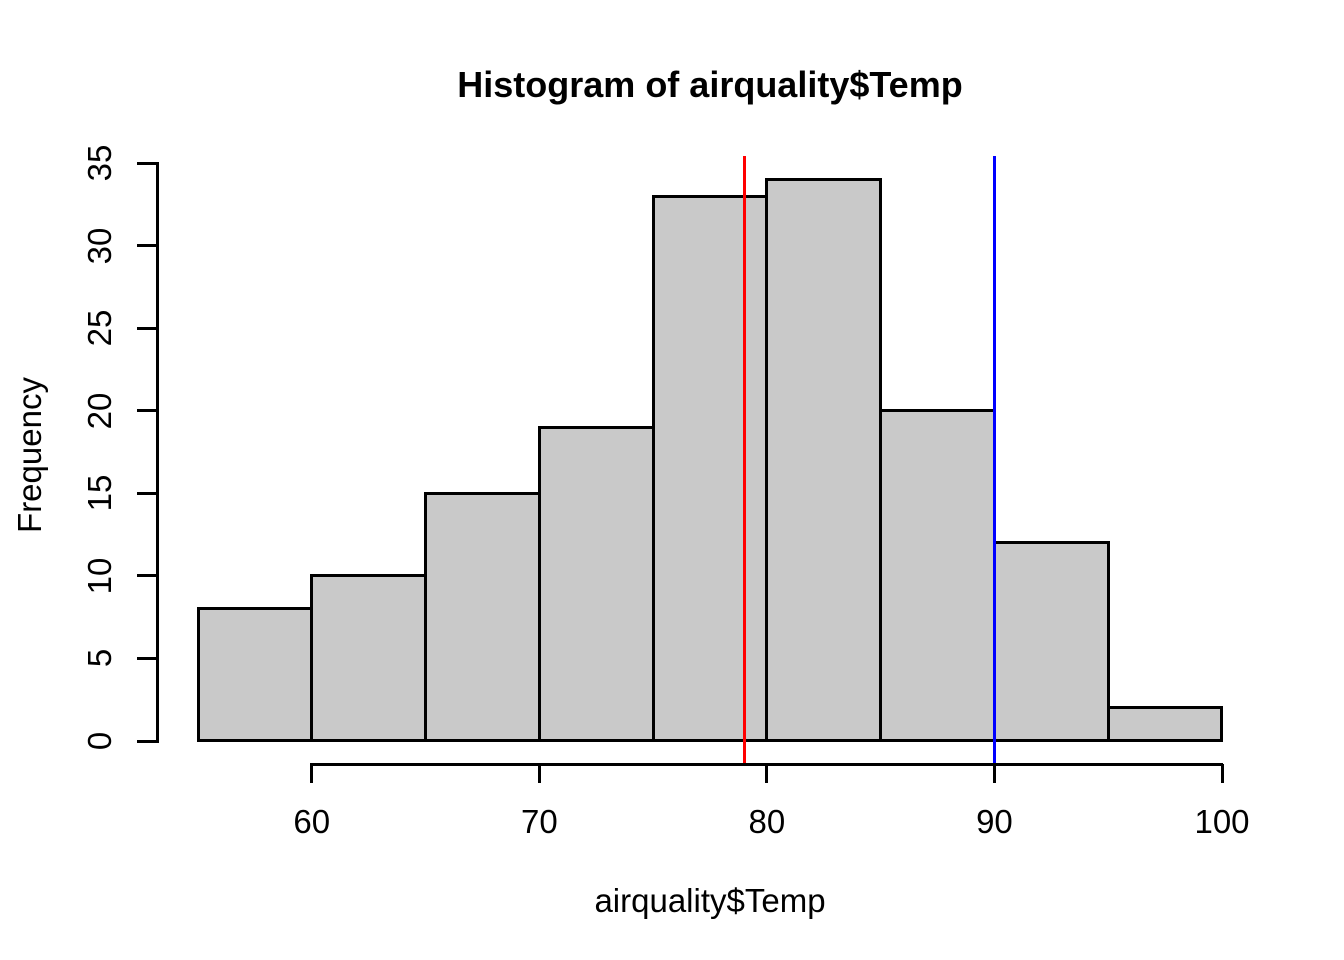 The image size is (1344, 960). I want to click on y-axis-line, so click(157, 452).